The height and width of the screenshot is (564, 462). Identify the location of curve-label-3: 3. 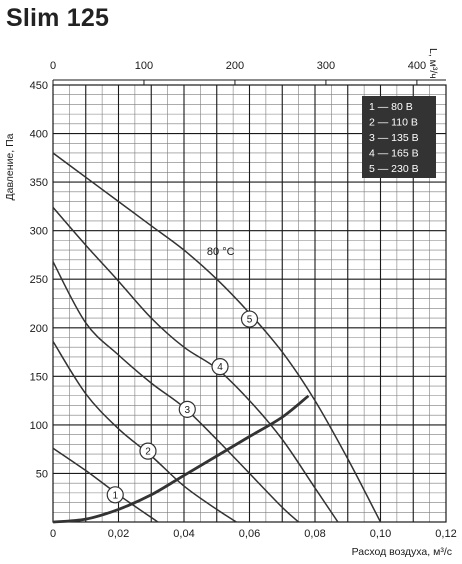
(187, 410).